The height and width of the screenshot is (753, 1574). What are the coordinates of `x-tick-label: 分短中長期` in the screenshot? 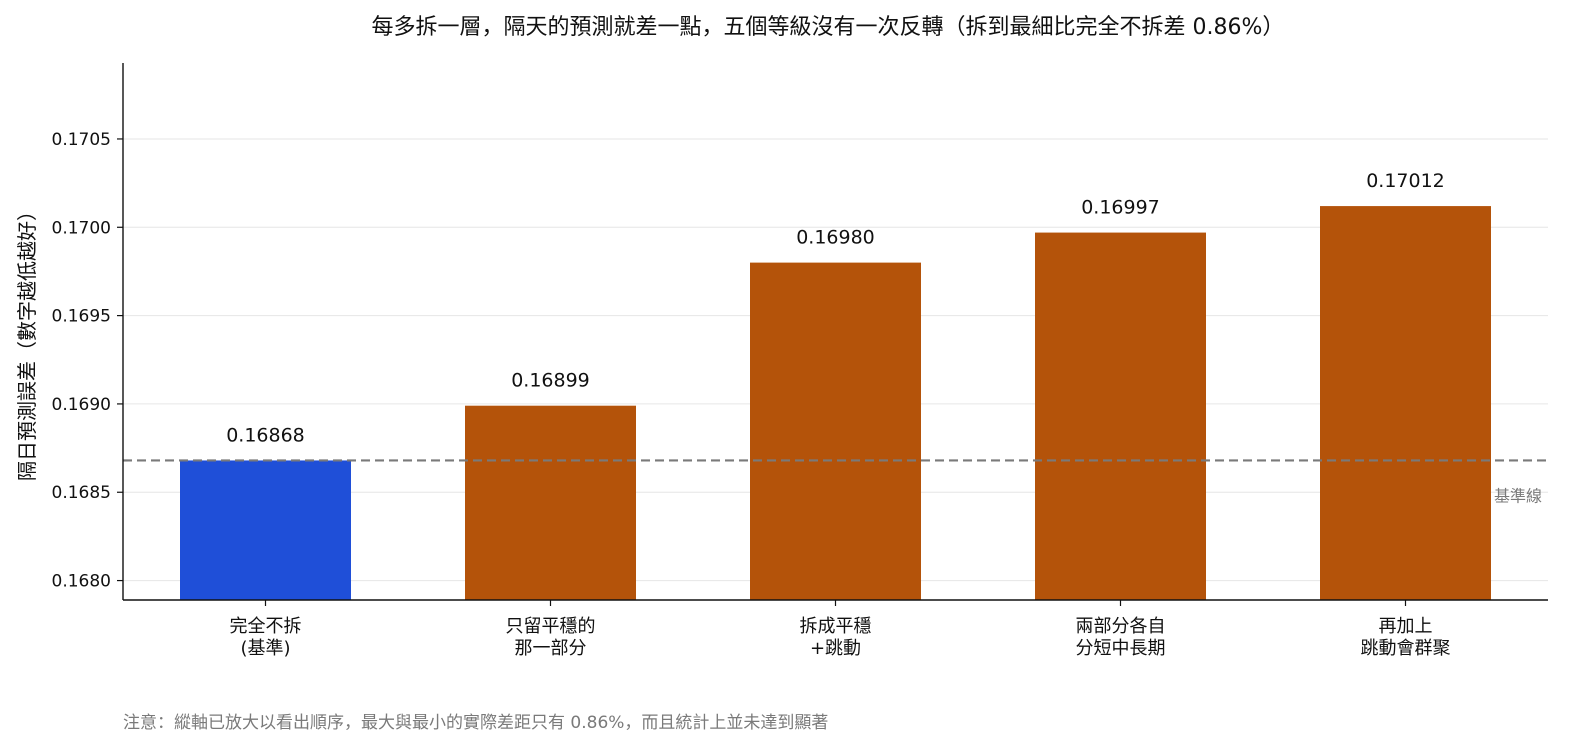 It's located at (1121, 648).